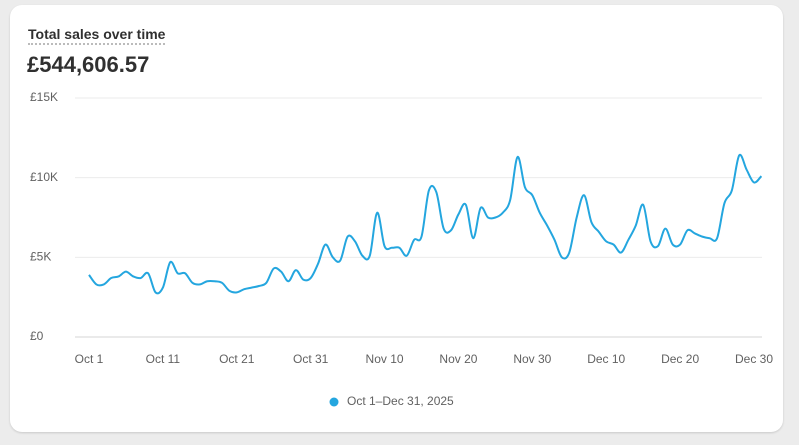 The height and width of the screenshot is (445, 799). What do you see at coordinates (163, 359) in the screenshot?
I see `x-tick-label: Oct 11` at bounding box center [163, 359].